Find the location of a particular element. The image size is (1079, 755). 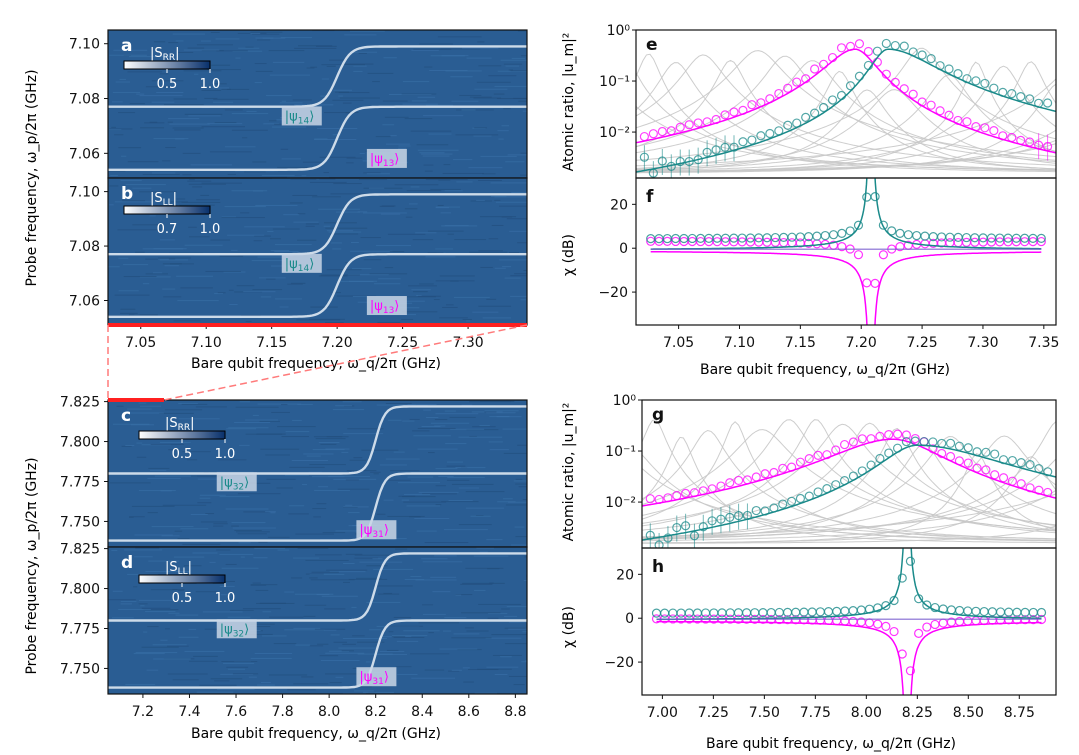

xtick-h-1: 7.25 is located at coordinates (713, 713).